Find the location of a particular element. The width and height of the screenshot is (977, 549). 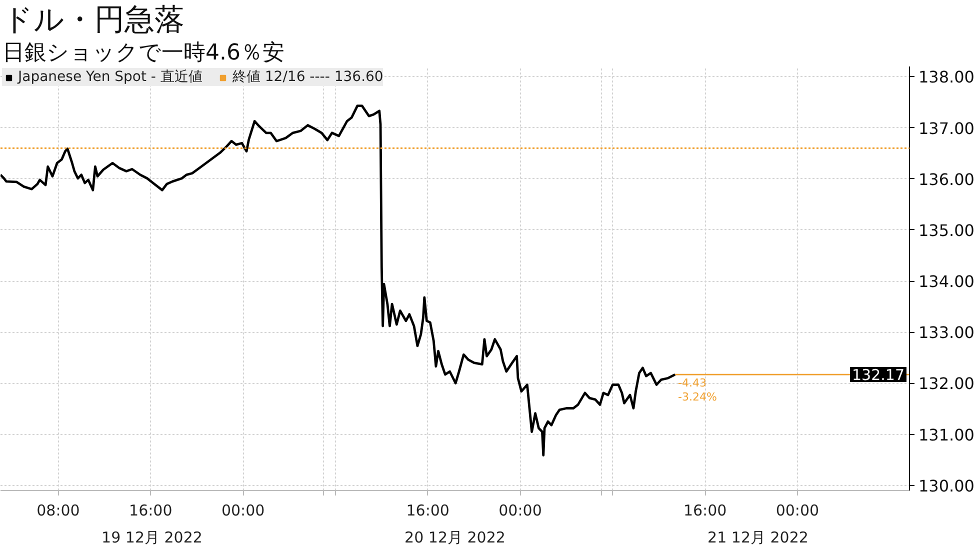

text: 19 12月 2022 is located at coordinates (152, 537).